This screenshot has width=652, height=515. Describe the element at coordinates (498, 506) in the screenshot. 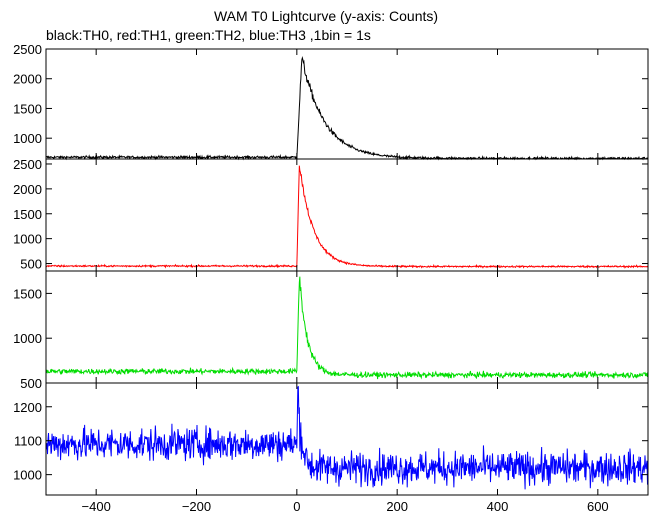

I see `x-tick-label: 400` at that location.